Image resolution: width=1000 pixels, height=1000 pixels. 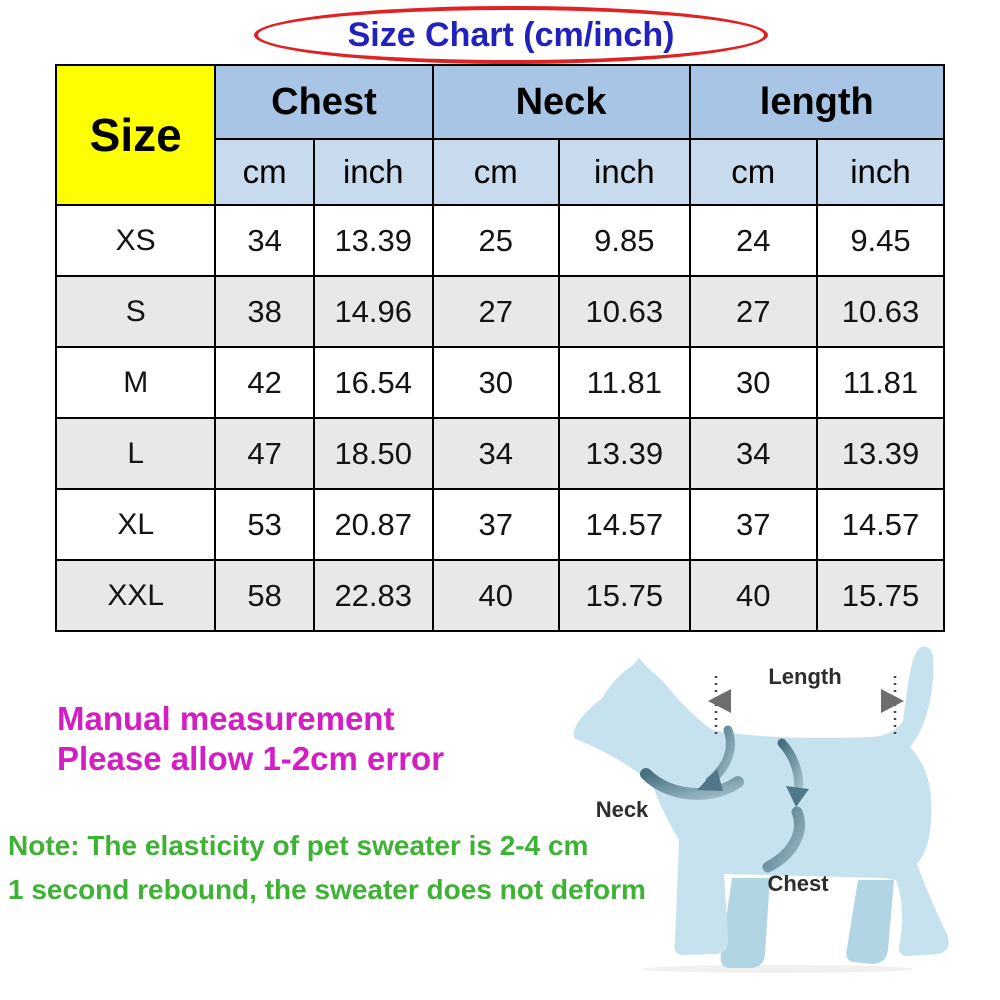 What do you see at coordinates (753, 172) in the screenshot?
I see `unit-header-length-cm: cm` at bounding box center [753, 172].